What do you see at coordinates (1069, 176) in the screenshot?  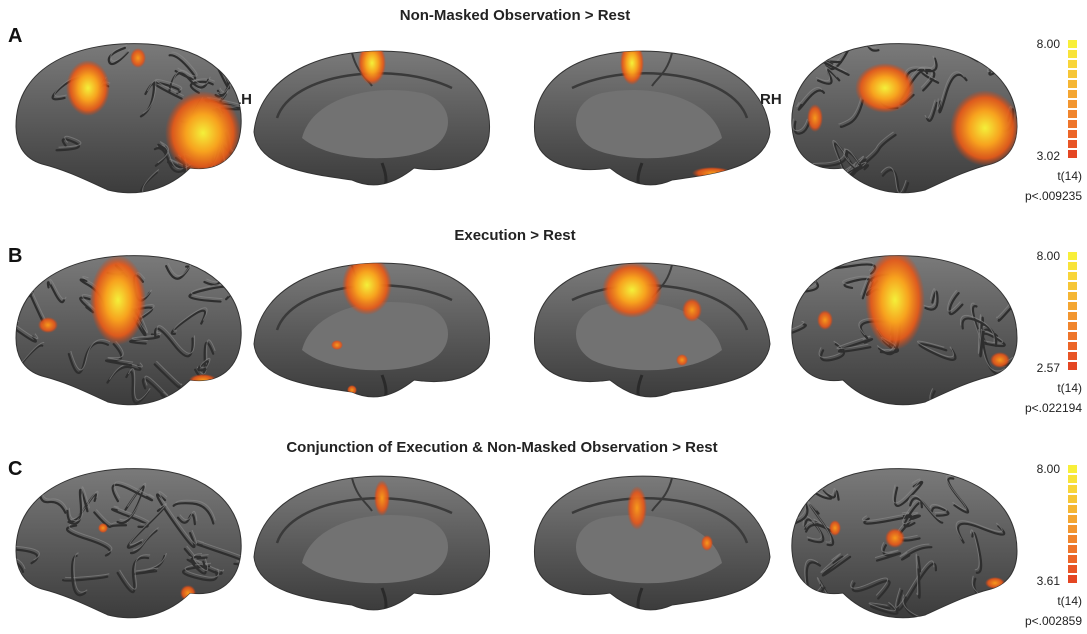 I see `colorbar-stat: t(14)` at bounding box center [1069, 176].